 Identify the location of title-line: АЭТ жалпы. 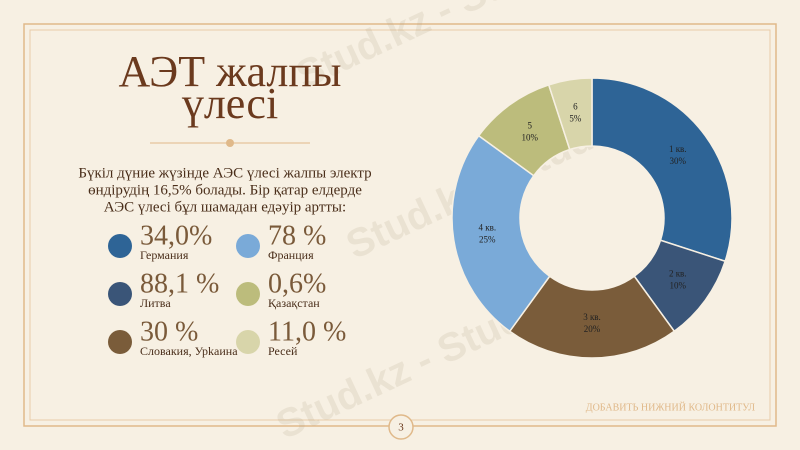
(230, 71).